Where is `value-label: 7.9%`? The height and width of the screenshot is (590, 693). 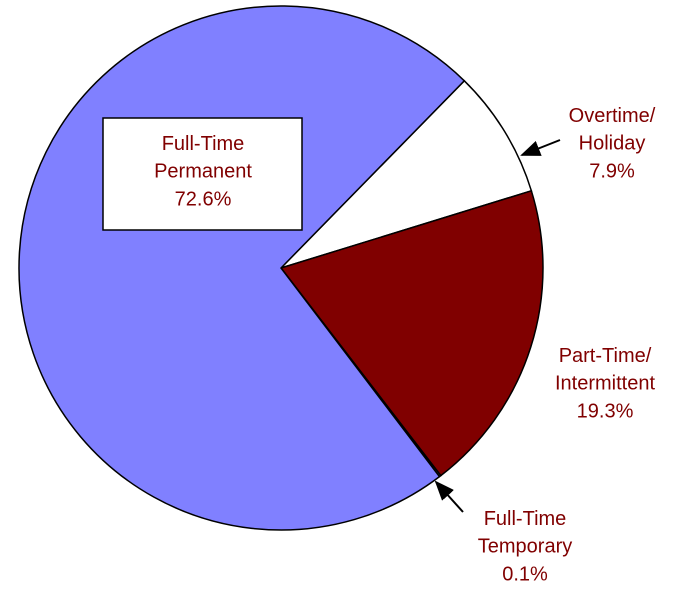 value-label: 7.9% is located at coordinates (612, 171).